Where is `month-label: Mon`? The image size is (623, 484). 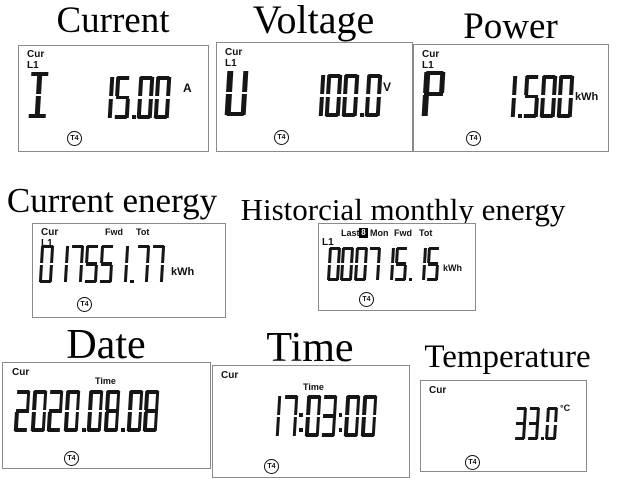
month-label: Mon is located at coordinates (379, 233).